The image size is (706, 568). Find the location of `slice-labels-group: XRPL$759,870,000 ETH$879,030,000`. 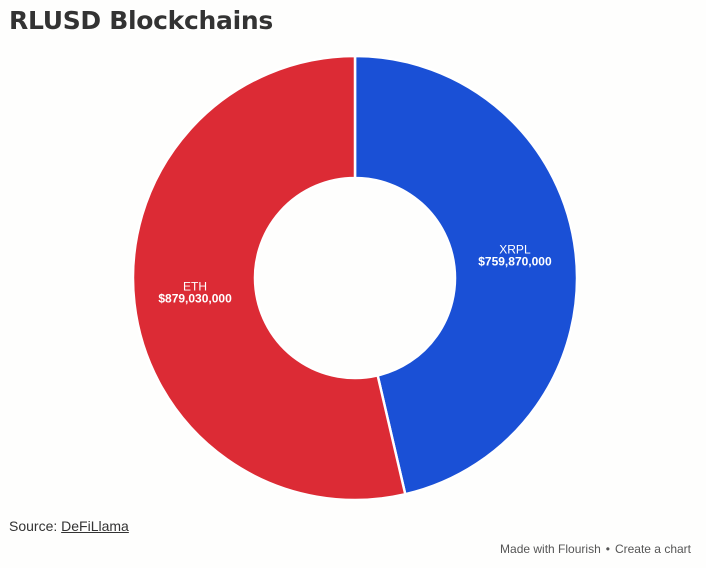

slice-labels-group: XRPL$759,870,000 ETH$879,030,000 is located at coordinates (355, 274).